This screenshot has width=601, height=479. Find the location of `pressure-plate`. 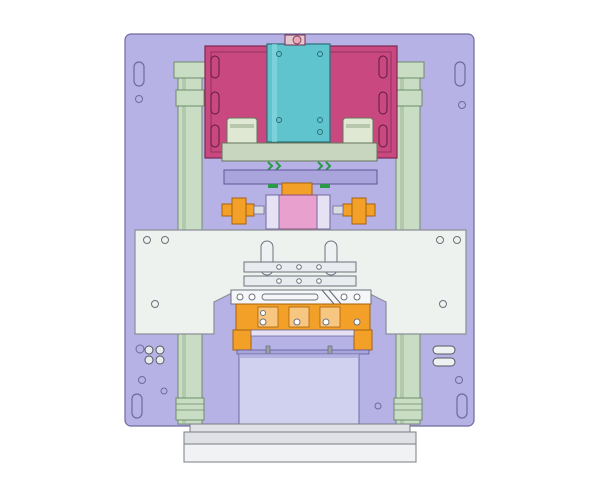

pressure-plate is located at coordinates (300, 177).